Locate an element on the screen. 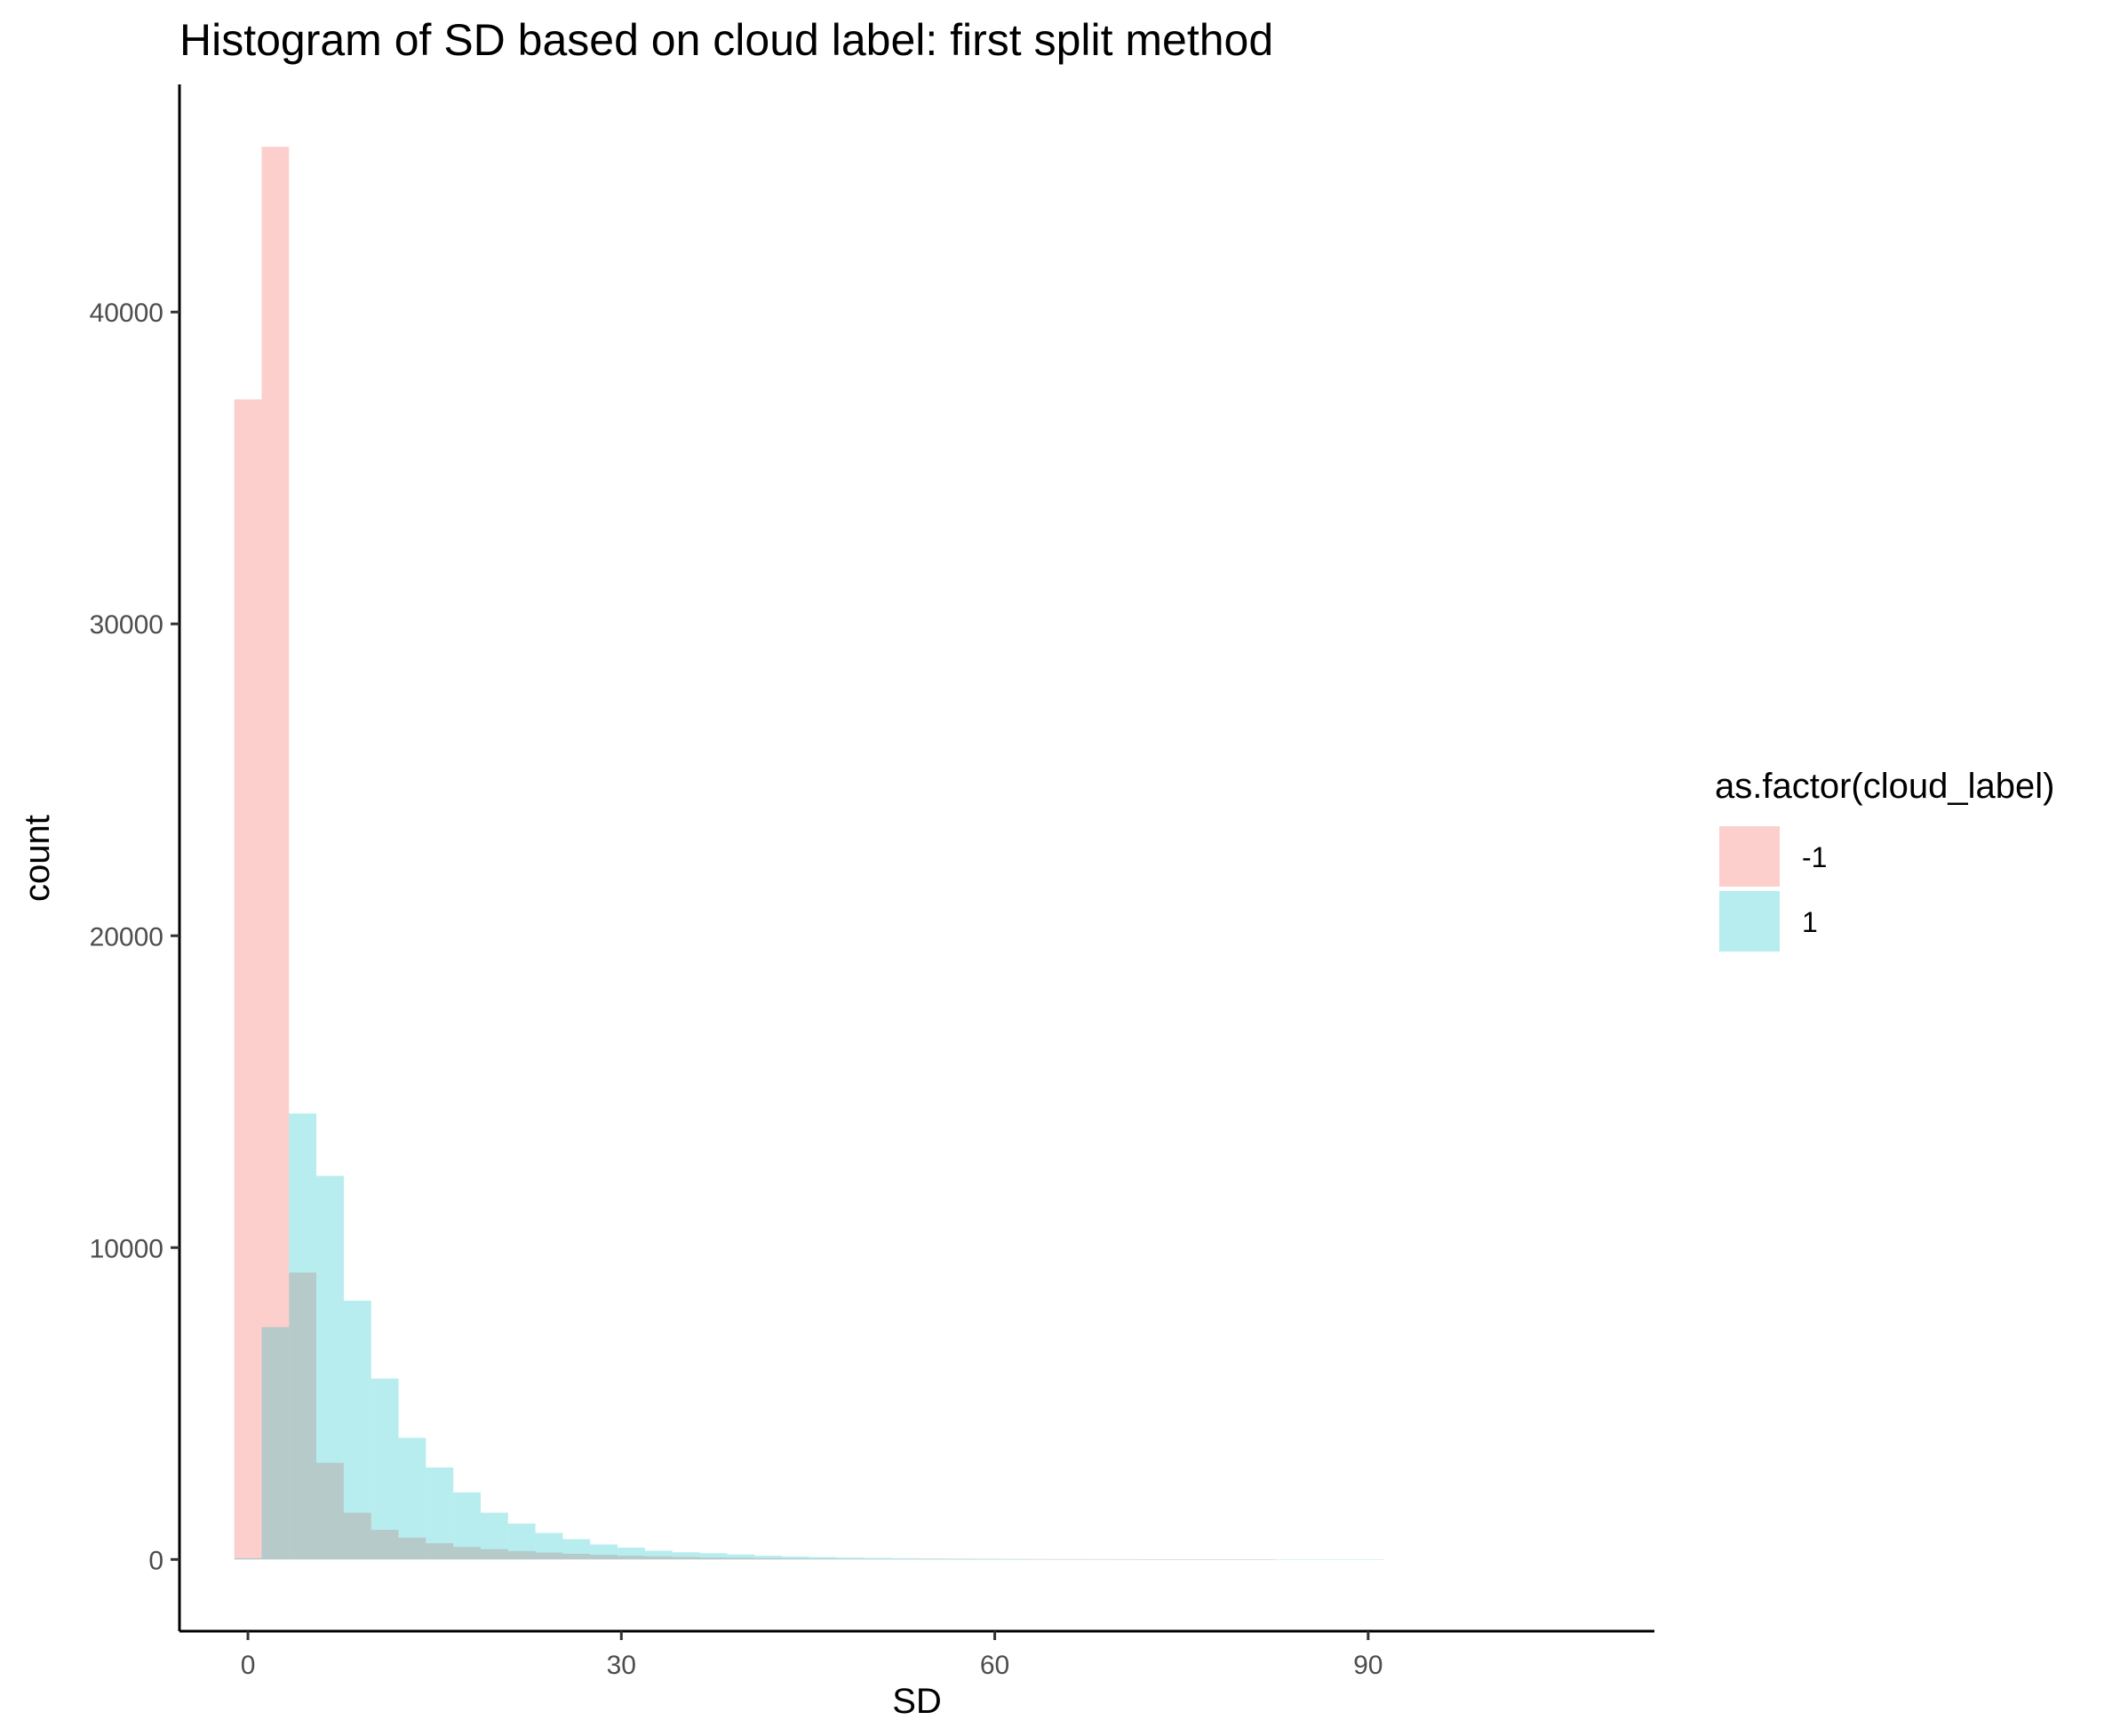  x-tick-label: 0 is located at coordinates (248, 1665).